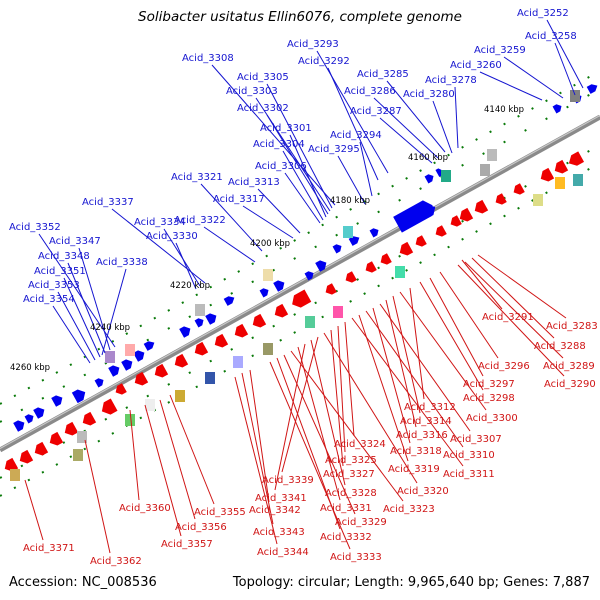 Image resolution: width=600 pixels, height=600 pixels. What do you see at coordinates (346, 508) in the screenshot?
I see `reverse-gene-label: Acid_3331` at bounding box center [346, 508].